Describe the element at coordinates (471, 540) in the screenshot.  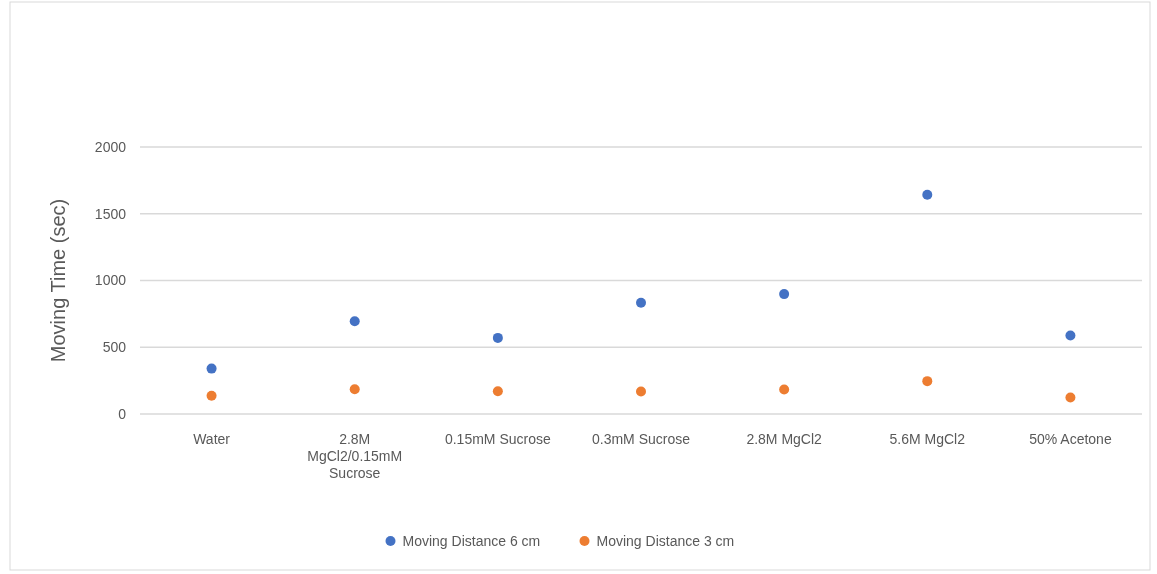
I see `legend-label: Moving Distance 6 cm` at that location.